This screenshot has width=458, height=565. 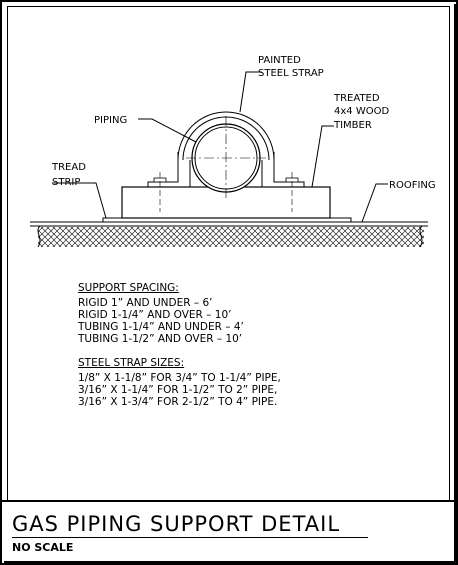 What do you see at coordinates (131, 363) in the screenshot?
I see `strap-sizes-heading: STEEL STRAP SIZES:` at bounding box center [131, 363].